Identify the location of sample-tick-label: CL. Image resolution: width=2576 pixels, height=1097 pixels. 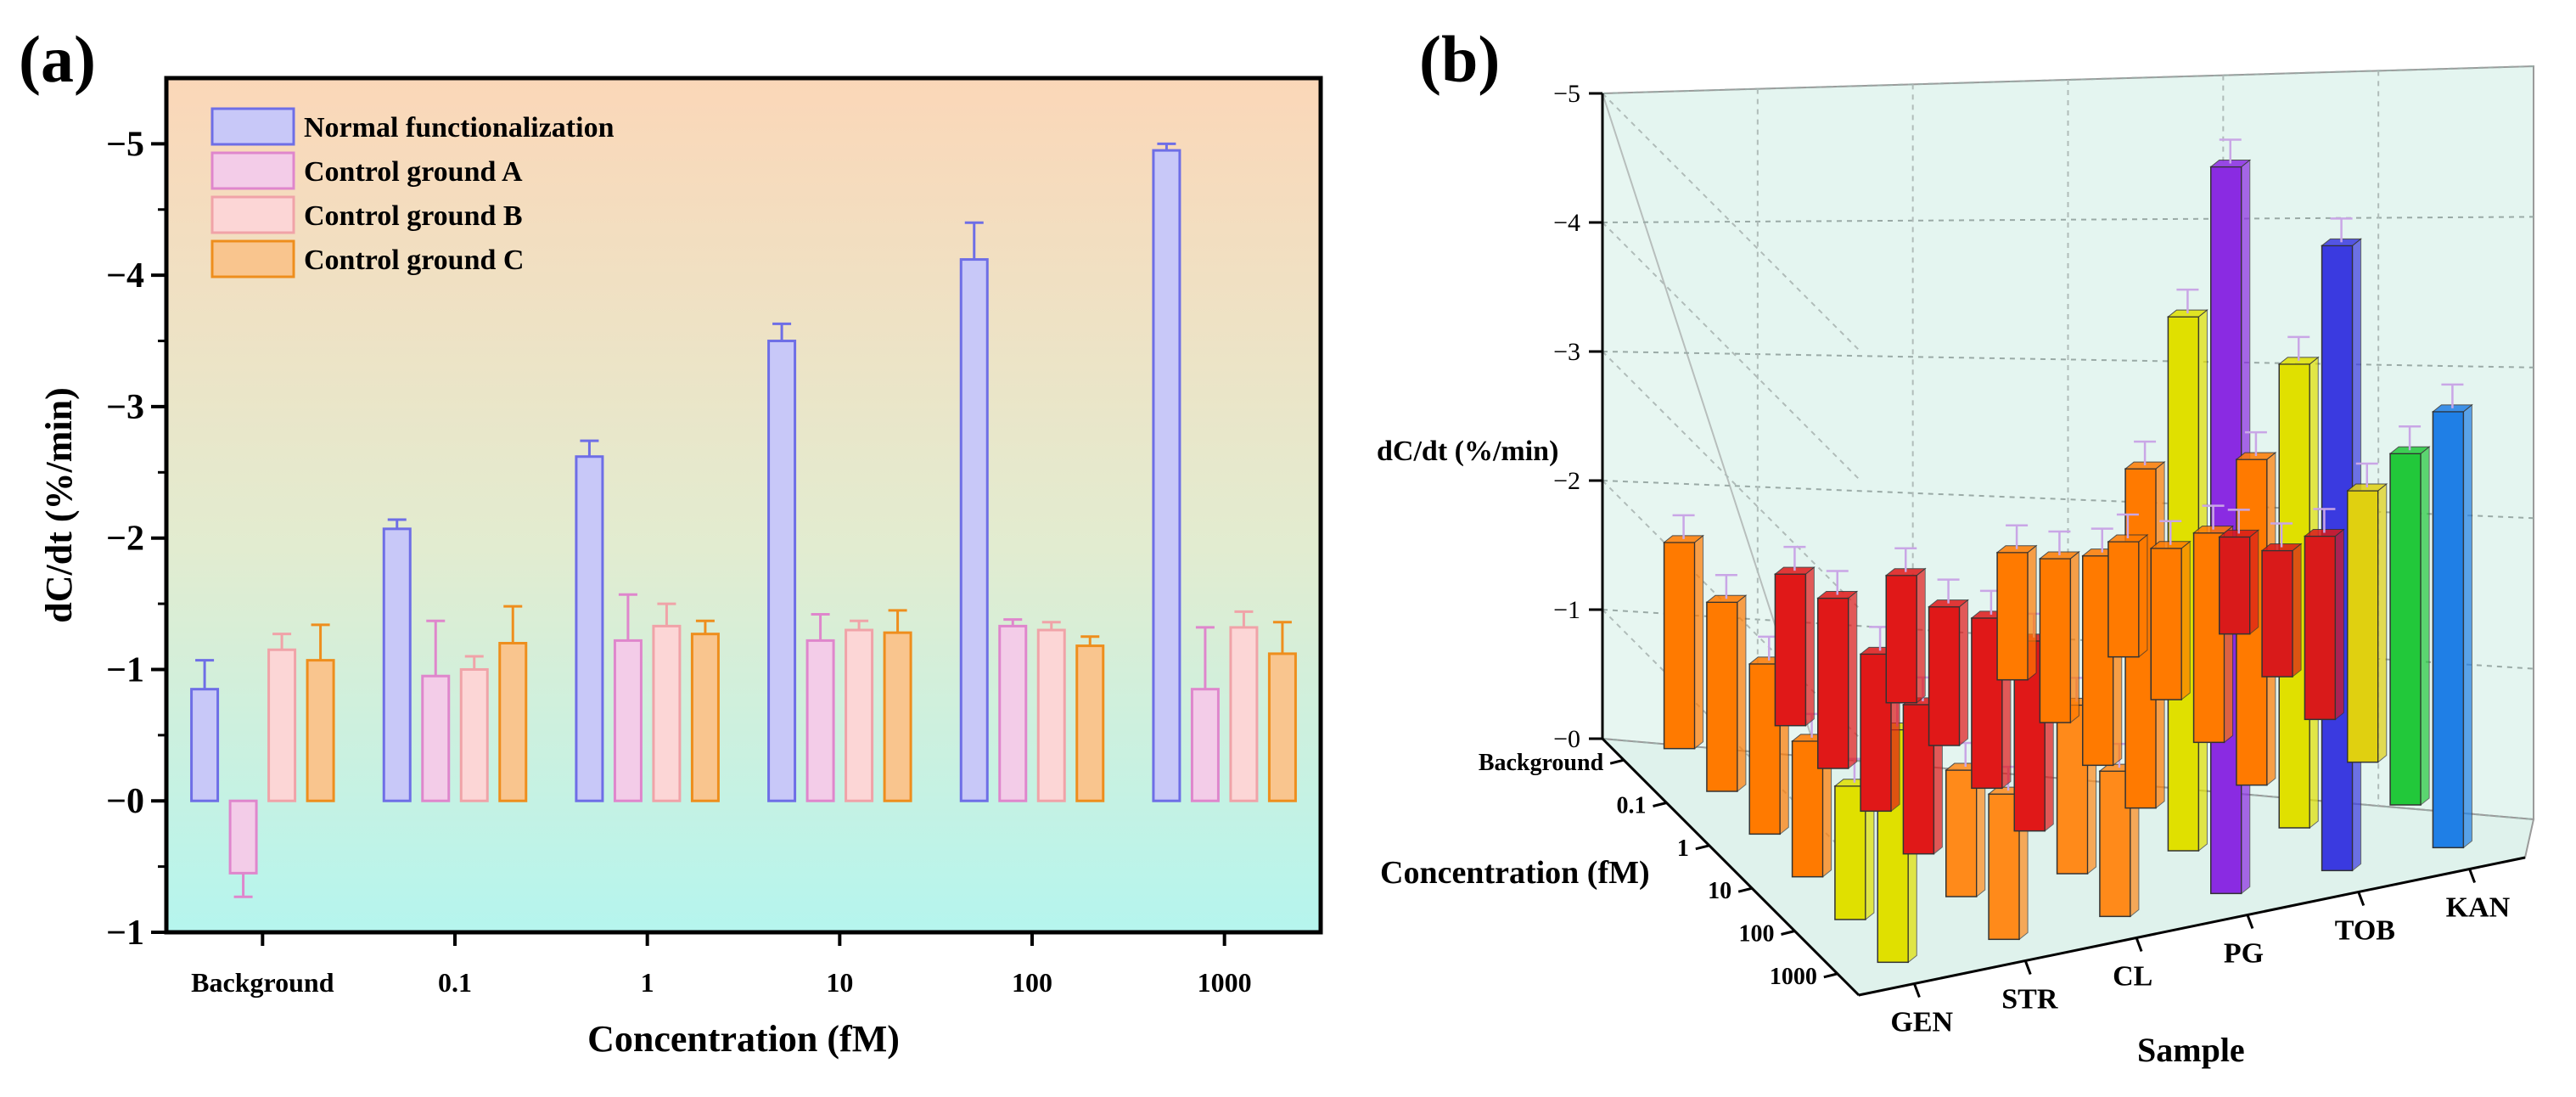
(2132, 977).